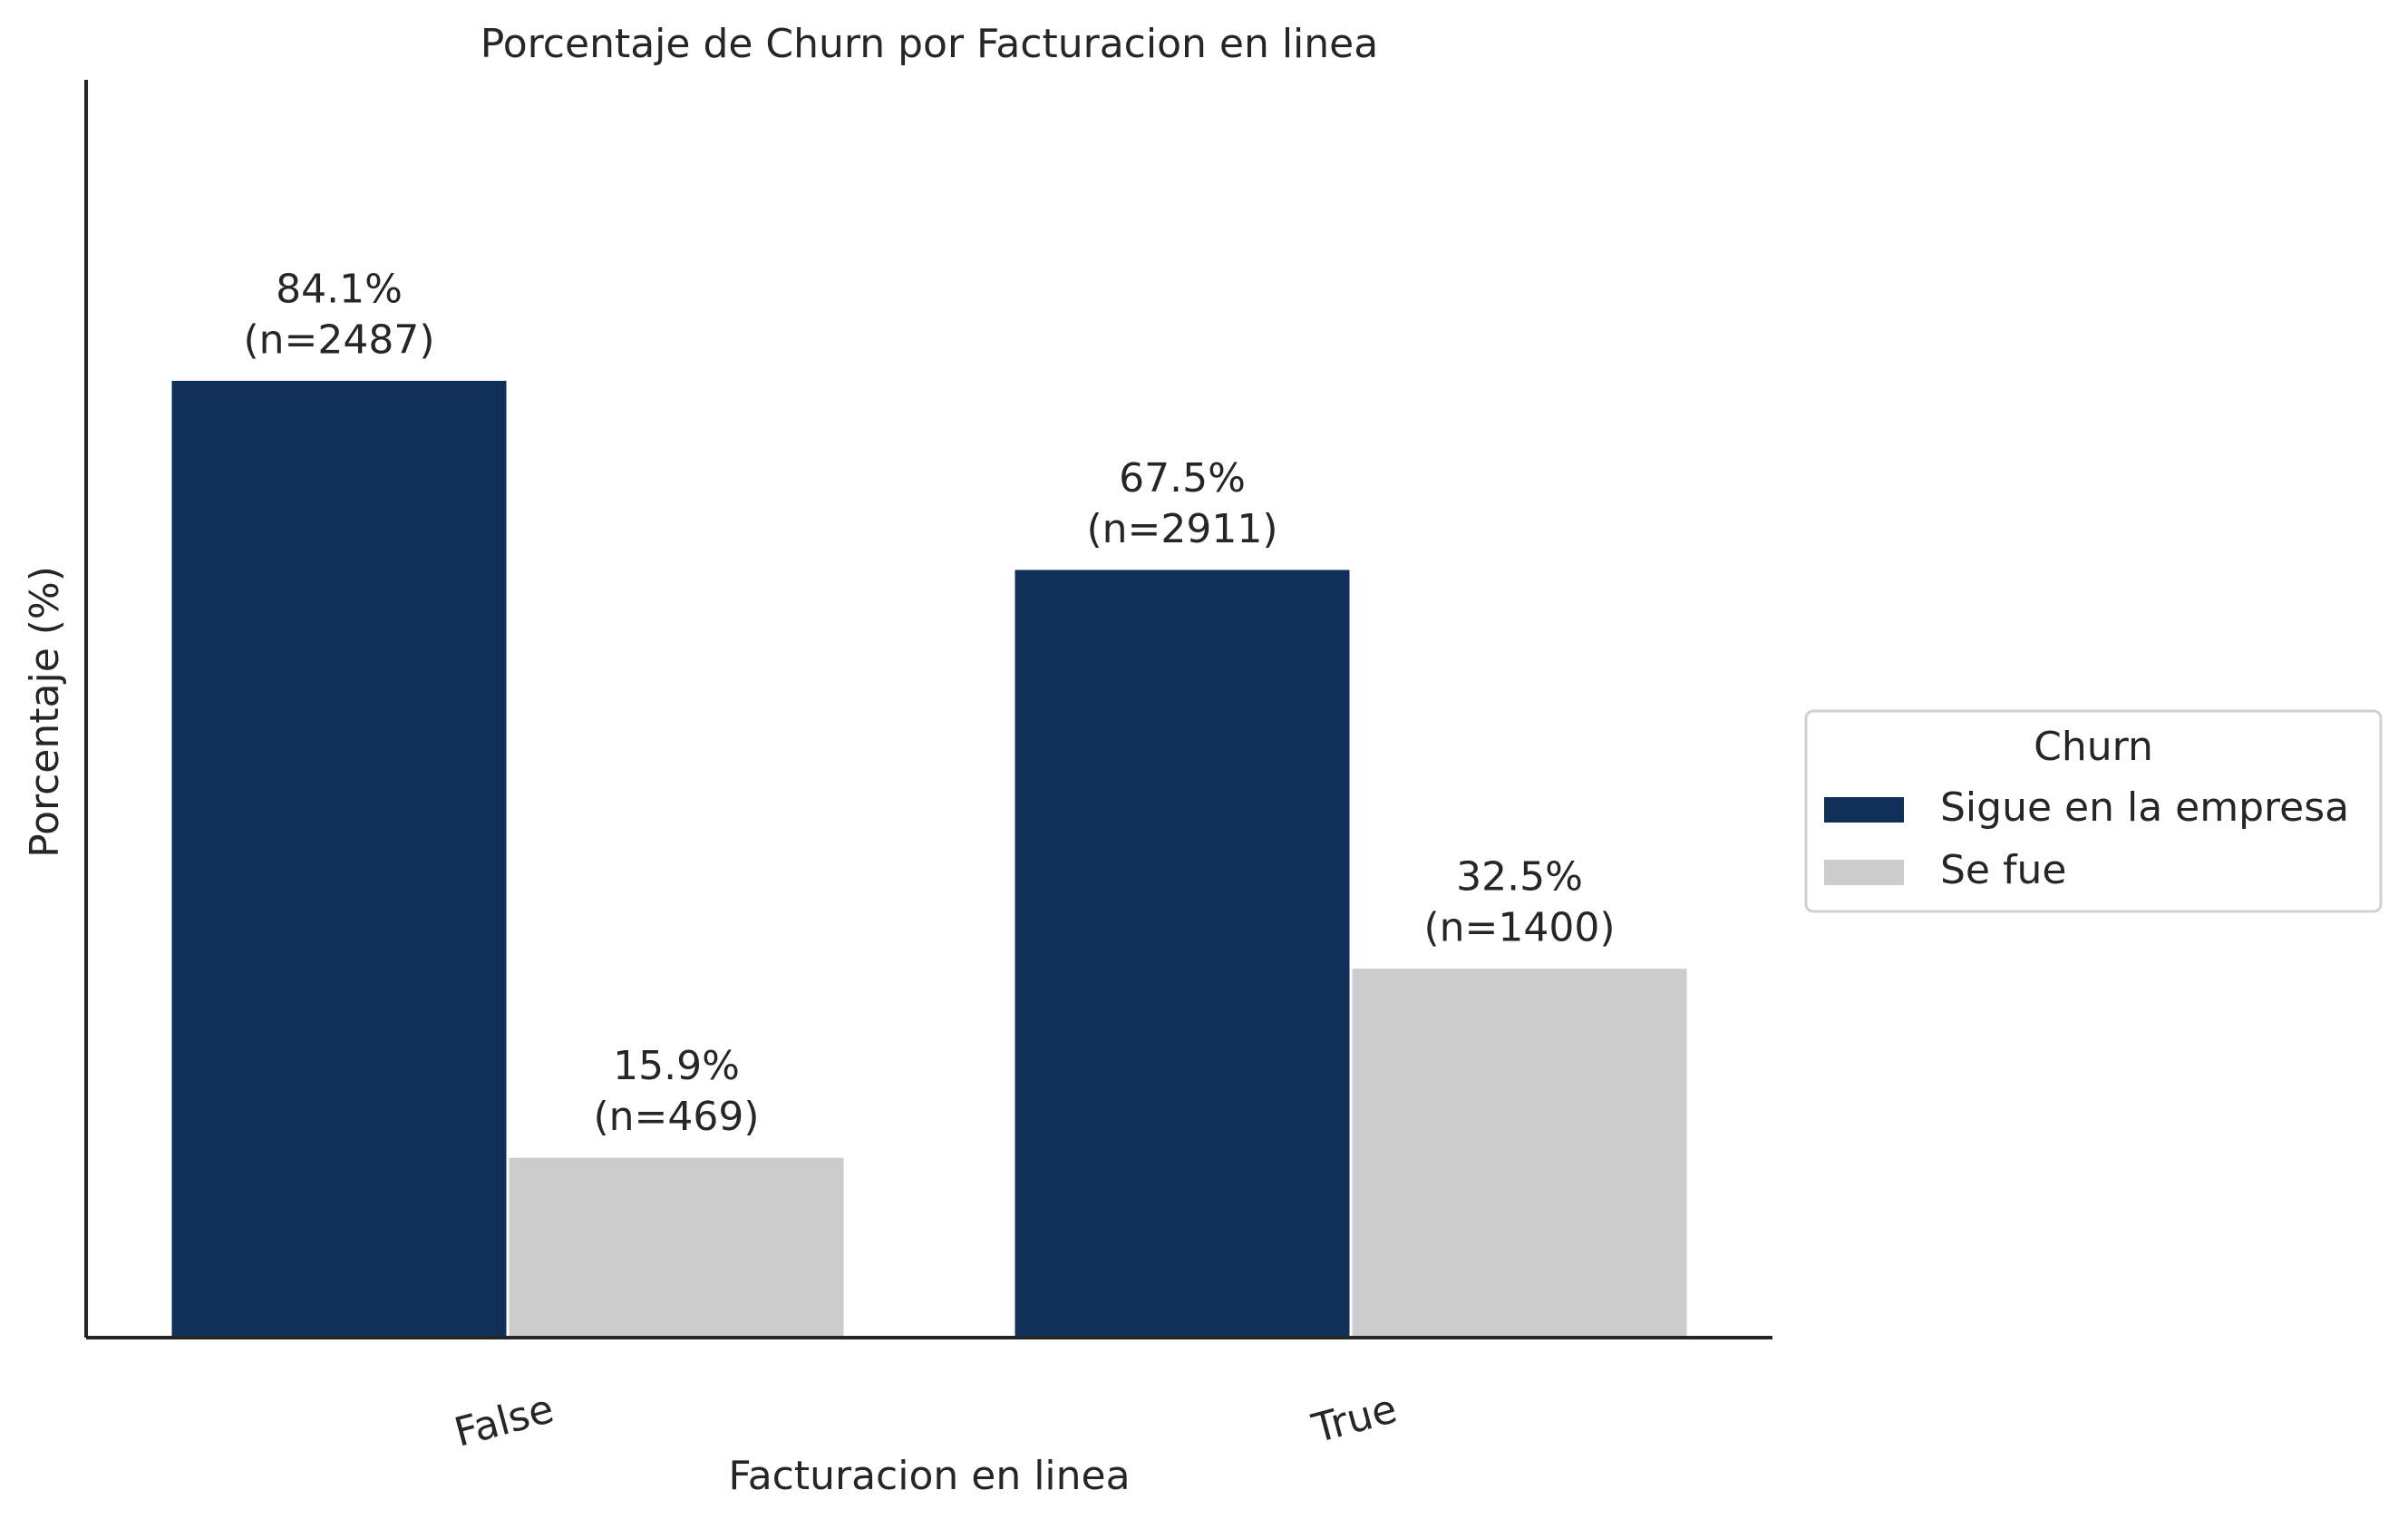 This screenshot has height=1529, width=2408. Describe the element at coordinates (339, 289) in the screenshot. I see `value-label: 84.1%` at that location.